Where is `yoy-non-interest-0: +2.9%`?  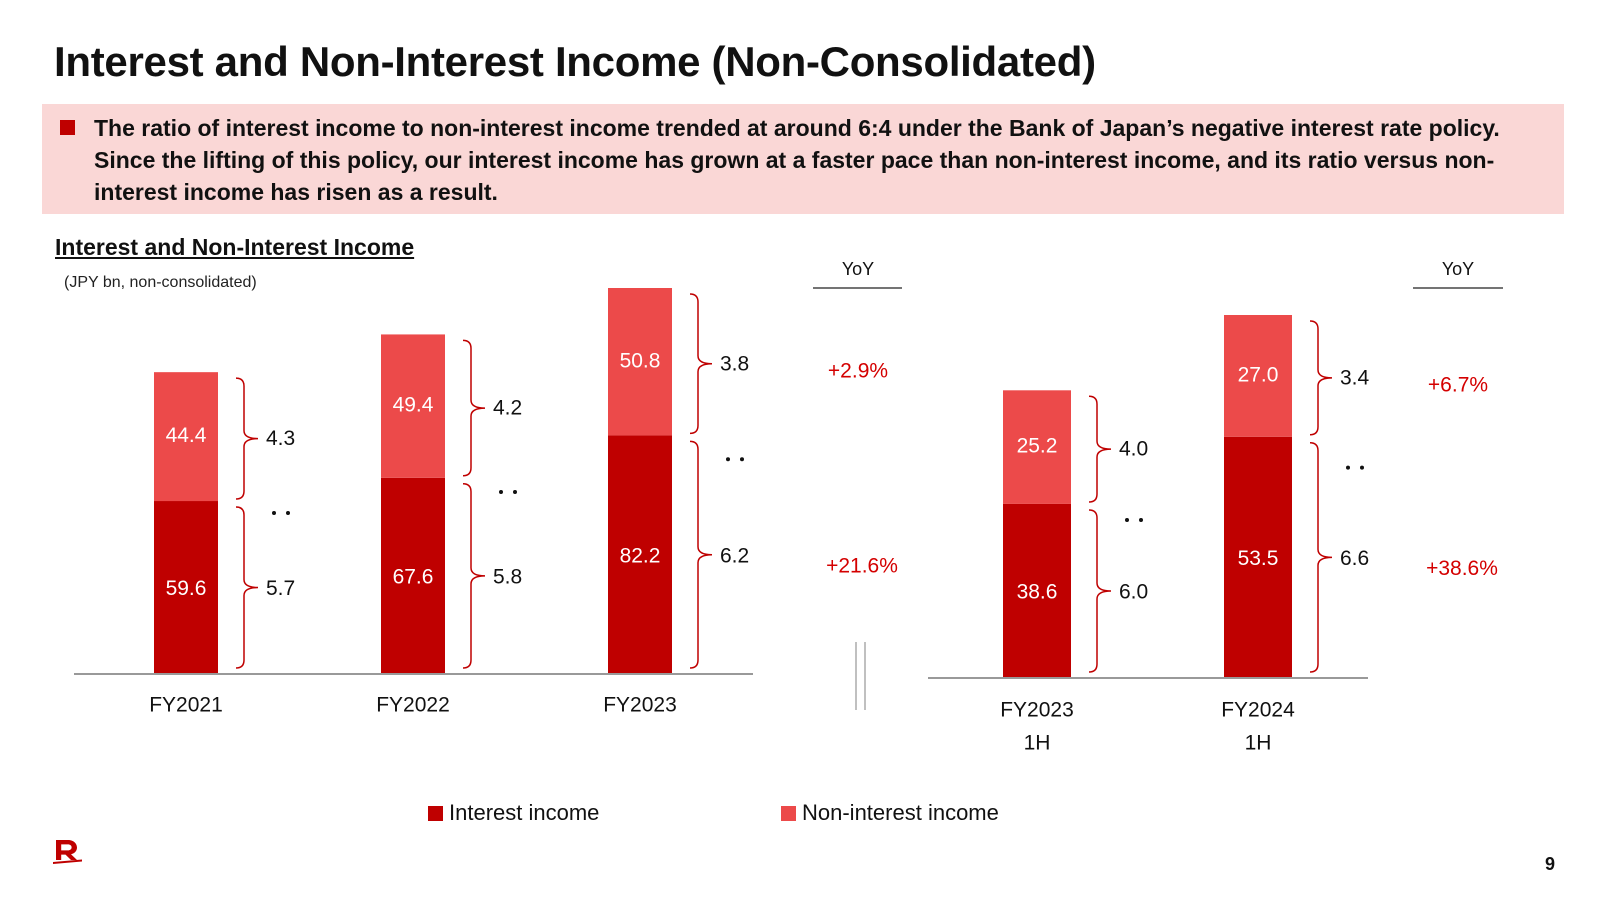 yoy-non-interest-0: +2.9% is located at coordinates (858, 370).